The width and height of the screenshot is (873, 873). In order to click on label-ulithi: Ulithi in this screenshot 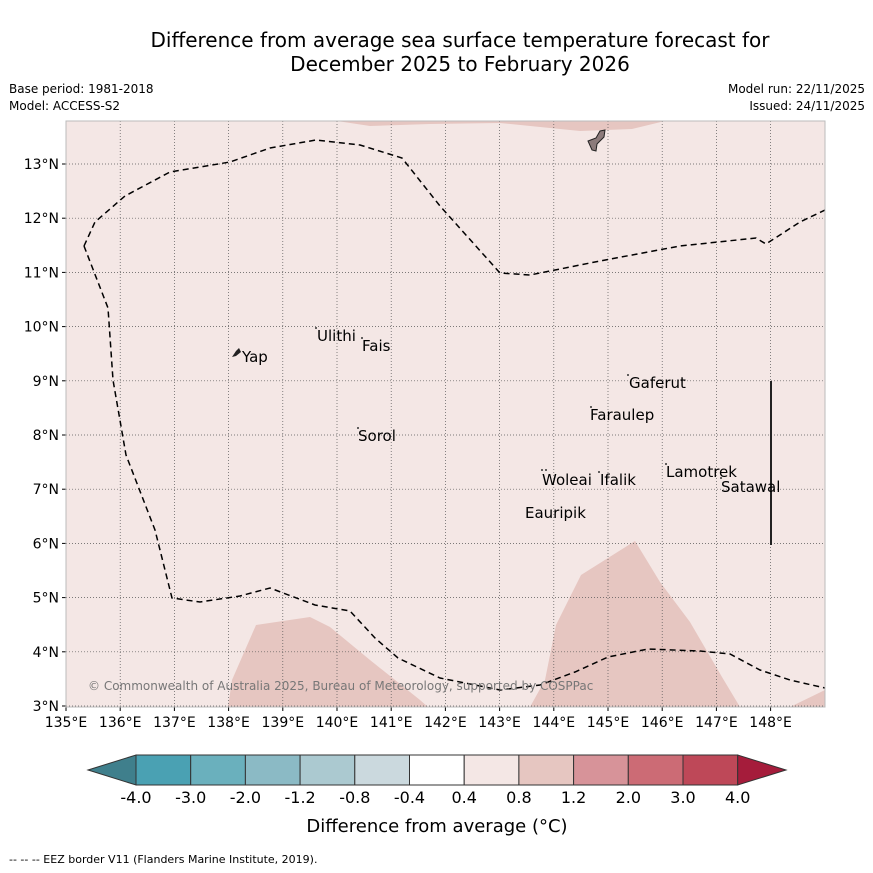, I will do `click(336, 336)`.